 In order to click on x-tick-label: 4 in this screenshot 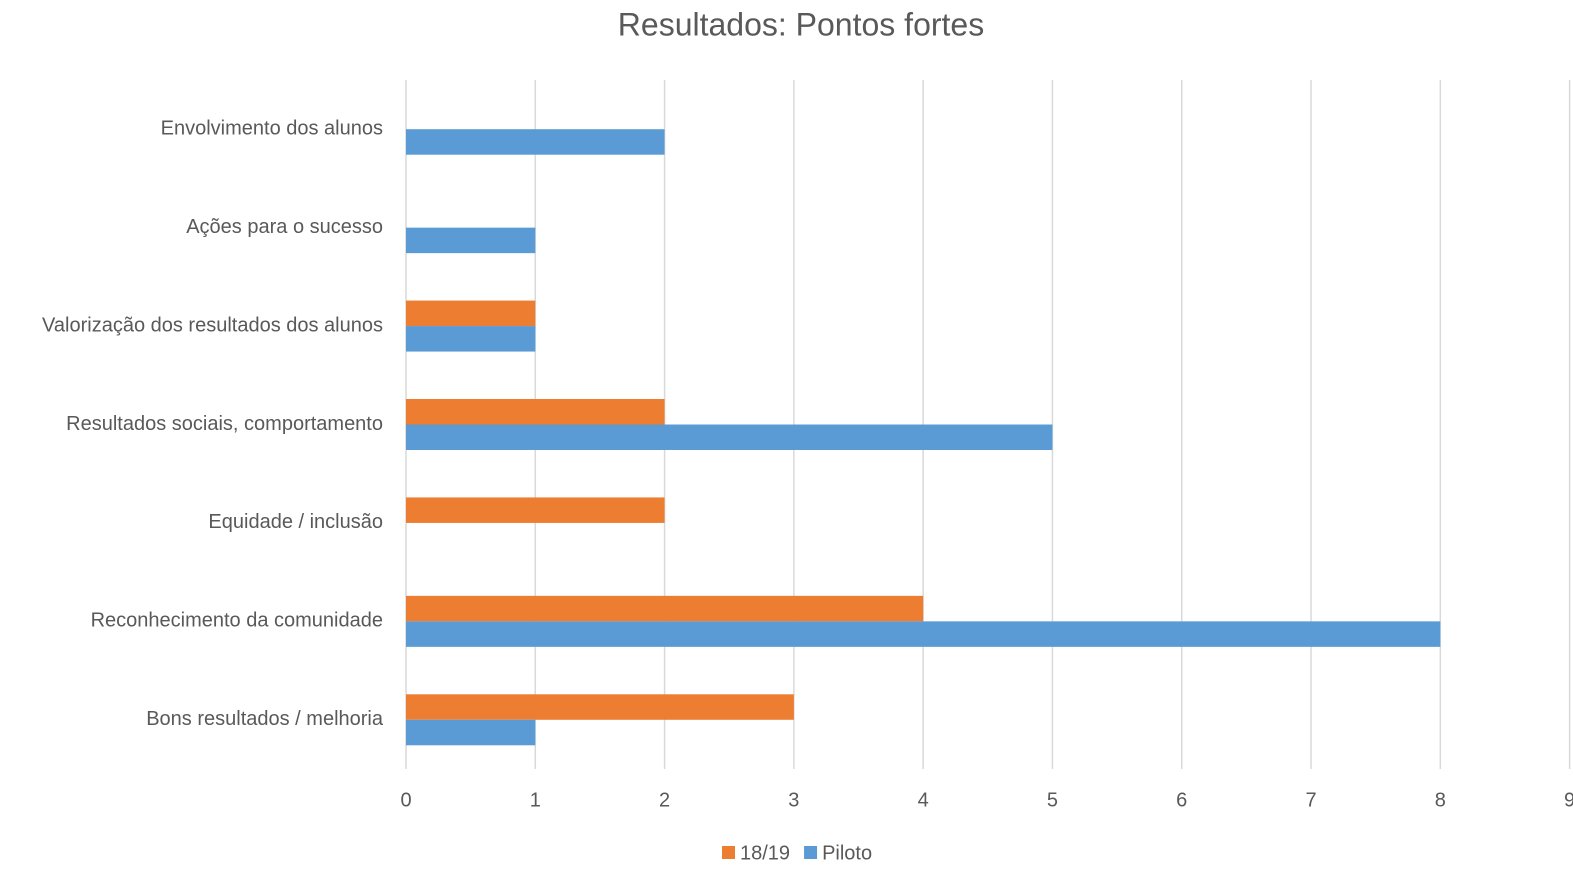, I will do `click(923, 800)`.